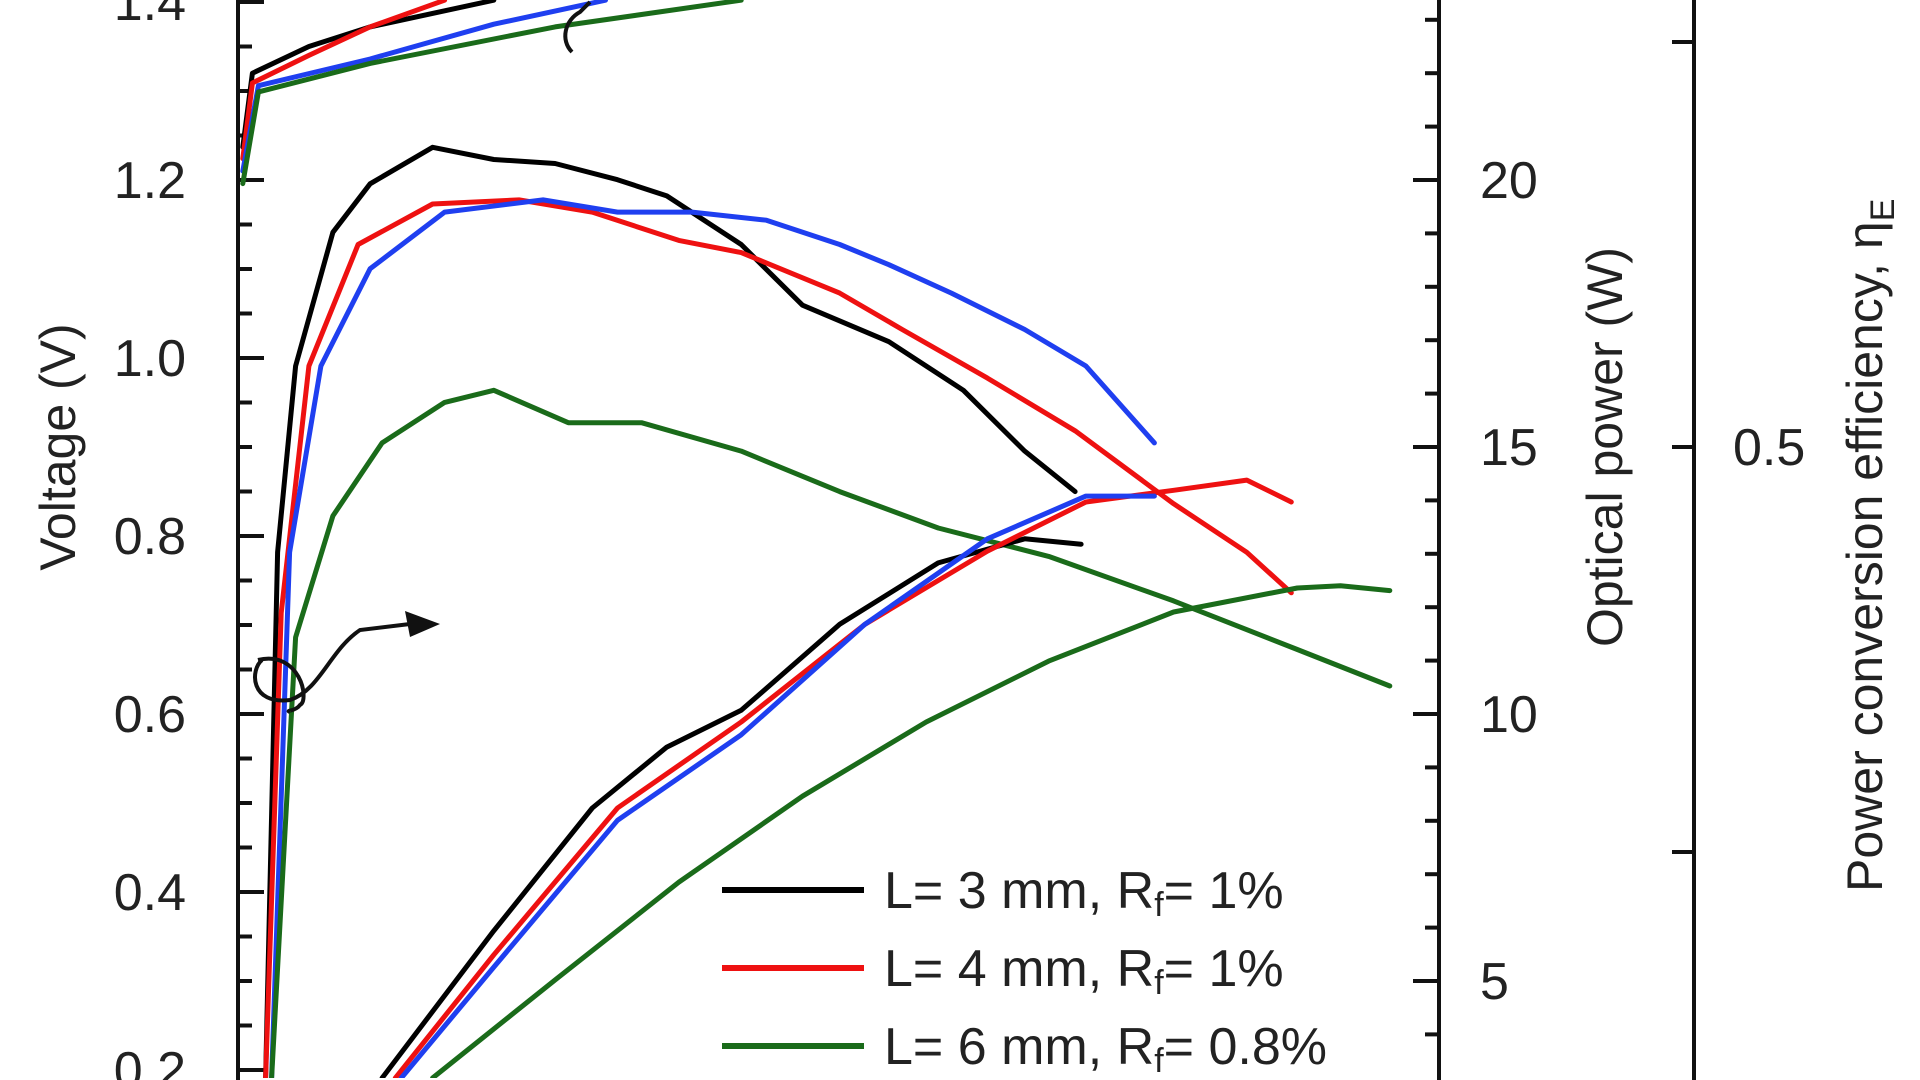 The width and height of the screenshot is (1920, 1080). What do you see at coordinates (1509, 448) in the screenshot?
I see `right-axis-tick-label: 15` at bounding box center [1509, 448].